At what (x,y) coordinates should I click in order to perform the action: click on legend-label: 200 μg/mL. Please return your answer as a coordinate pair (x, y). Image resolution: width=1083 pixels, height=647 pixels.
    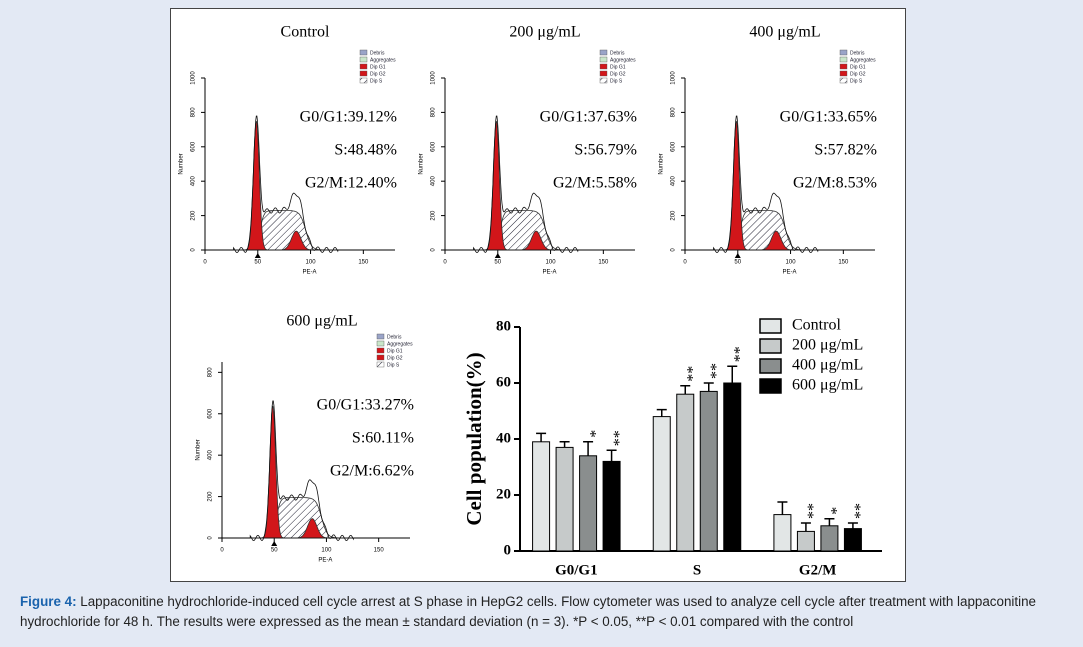
    Looking at the image, I should click on (827, 345).